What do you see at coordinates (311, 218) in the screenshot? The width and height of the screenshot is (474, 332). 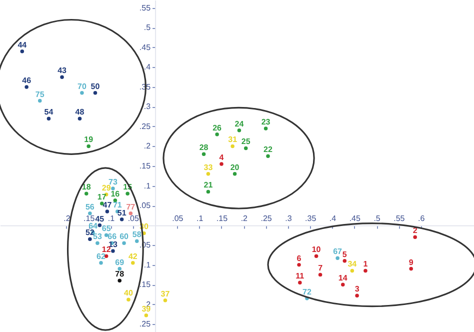 I see `x-tick-label: .35` at bounding box center [311, 218].